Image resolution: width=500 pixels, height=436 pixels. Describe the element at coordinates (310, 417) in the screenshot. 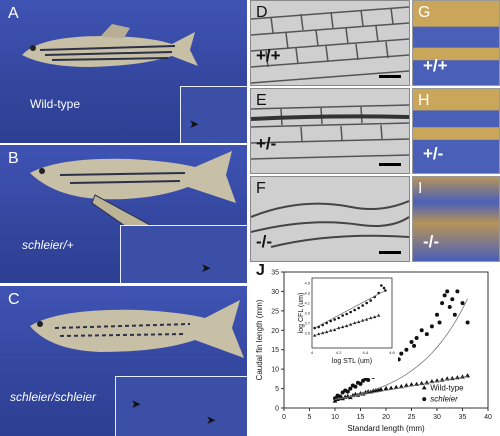

I see `x-tick-label: 5` at that location.